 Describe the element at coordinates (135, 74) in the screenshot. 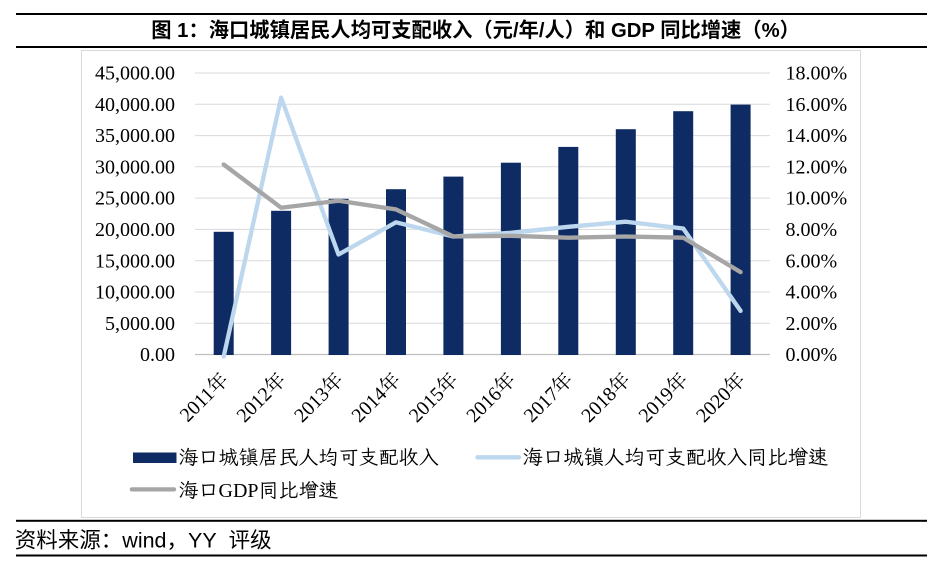

I see `svg-text: 45,000.00` at that location.